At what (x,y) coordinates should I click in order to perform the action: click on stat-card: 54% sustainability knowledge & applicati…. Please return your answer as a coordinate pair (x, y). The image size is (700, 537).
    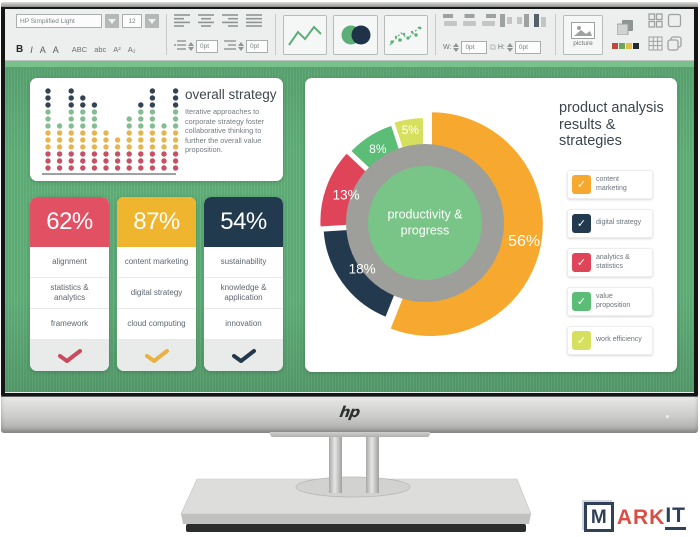
    Looking at the image, I should click on (243, 284).